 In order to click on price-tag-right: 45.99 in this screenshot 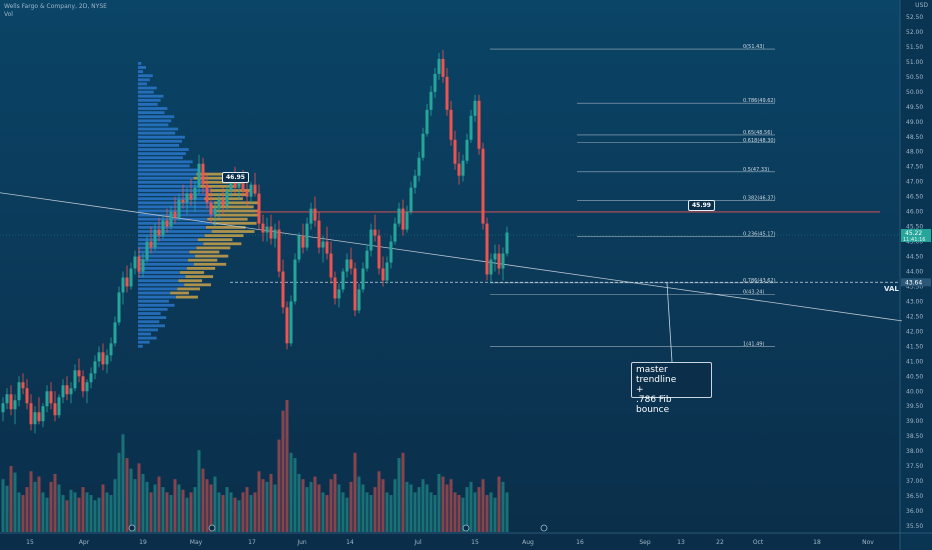, I will do `click(701, 205)`.